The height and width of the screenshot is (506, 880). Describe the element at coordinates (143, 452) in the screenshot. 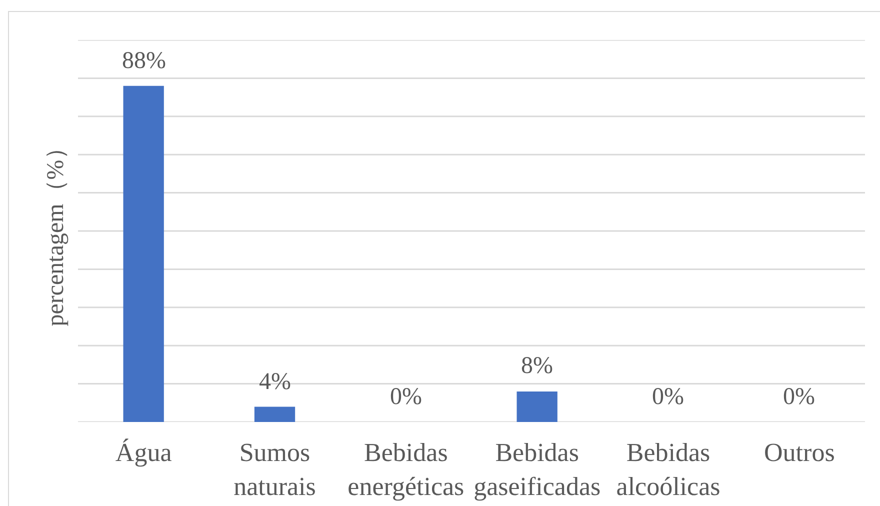

I see `x-tick-label: Água` at that location.